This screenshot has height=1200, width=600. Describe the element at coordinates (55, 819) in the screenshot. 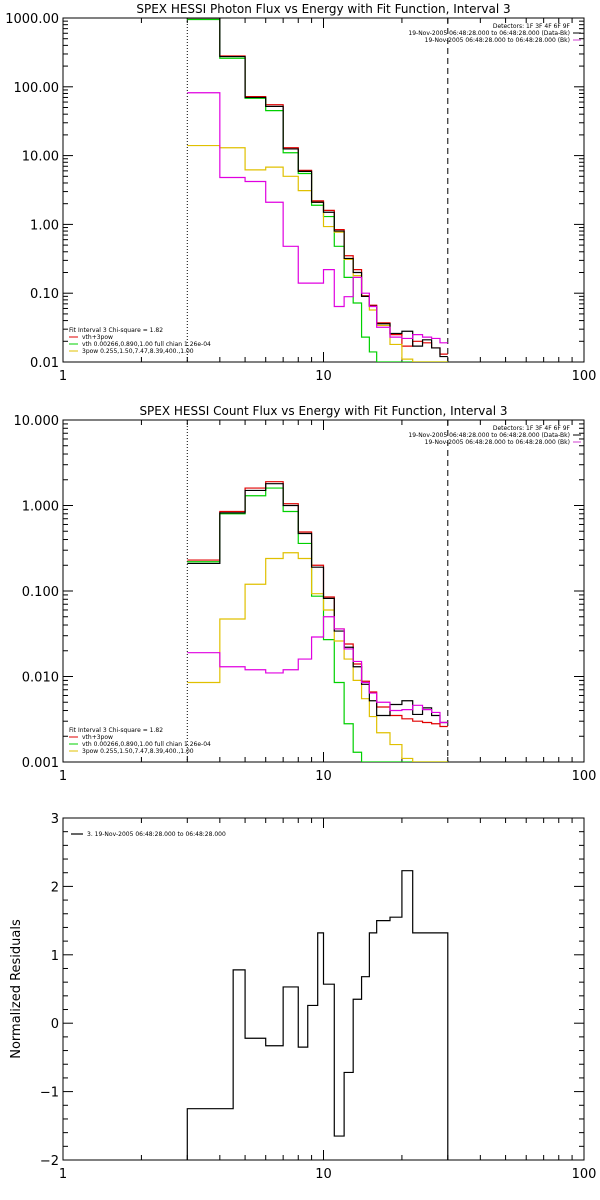

I see `y-tick-label: 3` at that location.